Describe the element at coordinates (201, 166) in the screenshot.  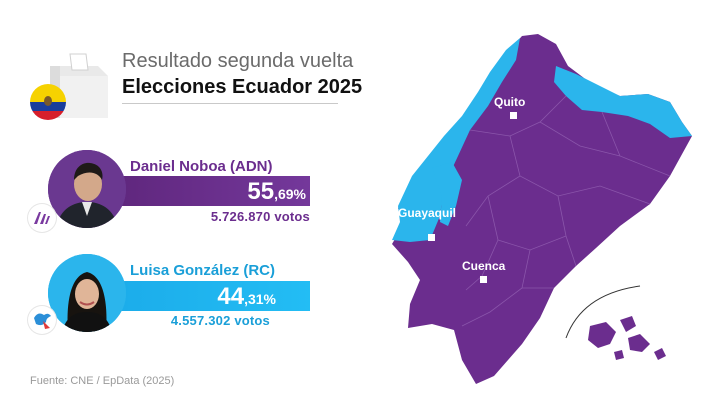
I see `noboa-name: Daniel Noboa (ADN)` at that location.